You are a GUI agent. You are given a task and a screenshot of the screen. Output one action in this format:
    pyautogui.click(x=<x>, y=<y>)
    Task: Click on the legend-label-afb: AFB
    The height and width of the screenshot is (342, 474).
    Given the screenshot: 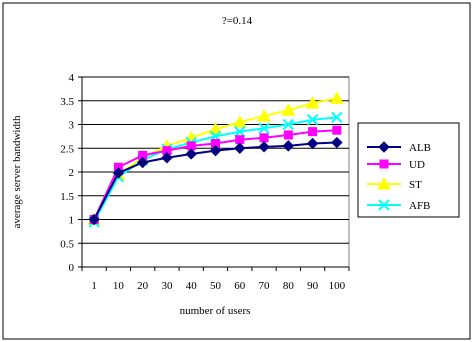 What is the action you would take?
    pyautogui.click(x=419, y=206)
    